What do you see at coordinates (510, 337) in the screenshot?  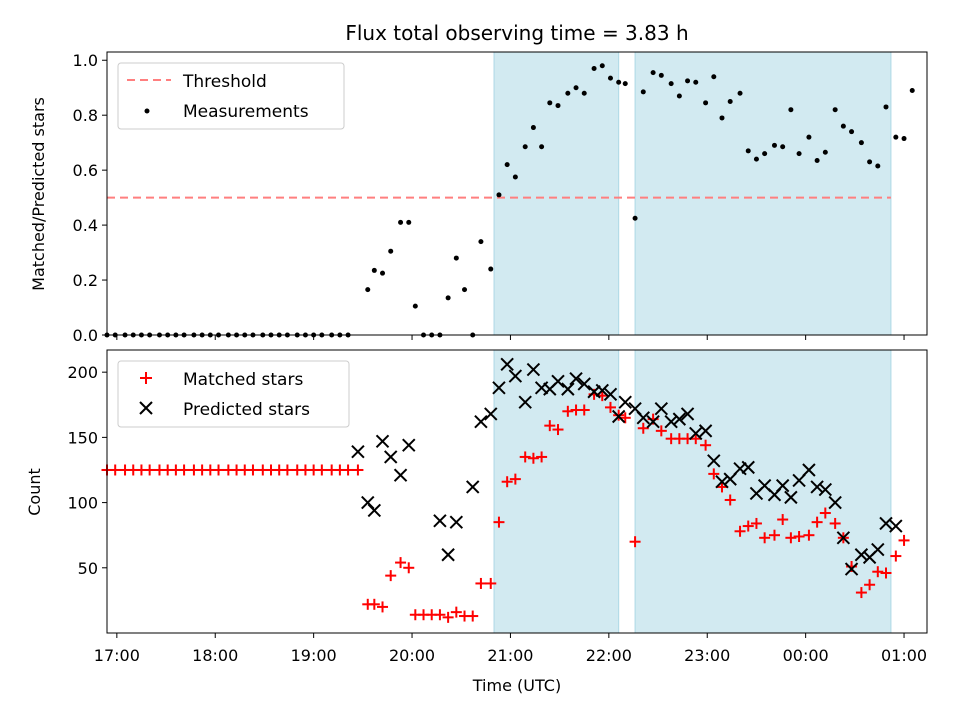 I see `top-x-ticks` at bounding box center [510, 337].